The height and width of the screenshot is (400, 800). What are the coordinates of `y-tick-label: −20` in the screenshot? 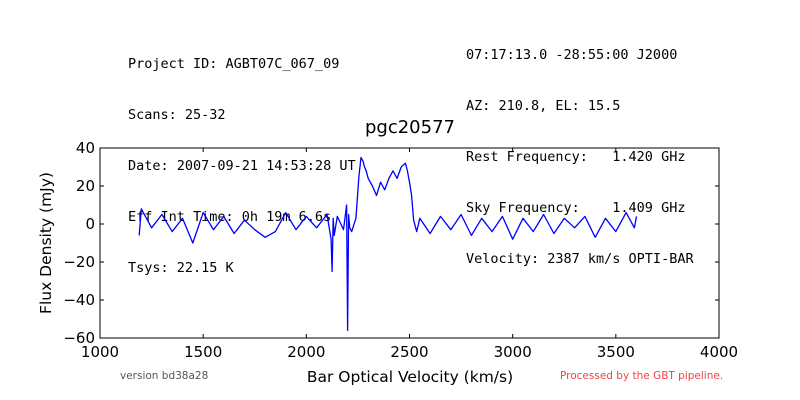 It's located at (79, 262).